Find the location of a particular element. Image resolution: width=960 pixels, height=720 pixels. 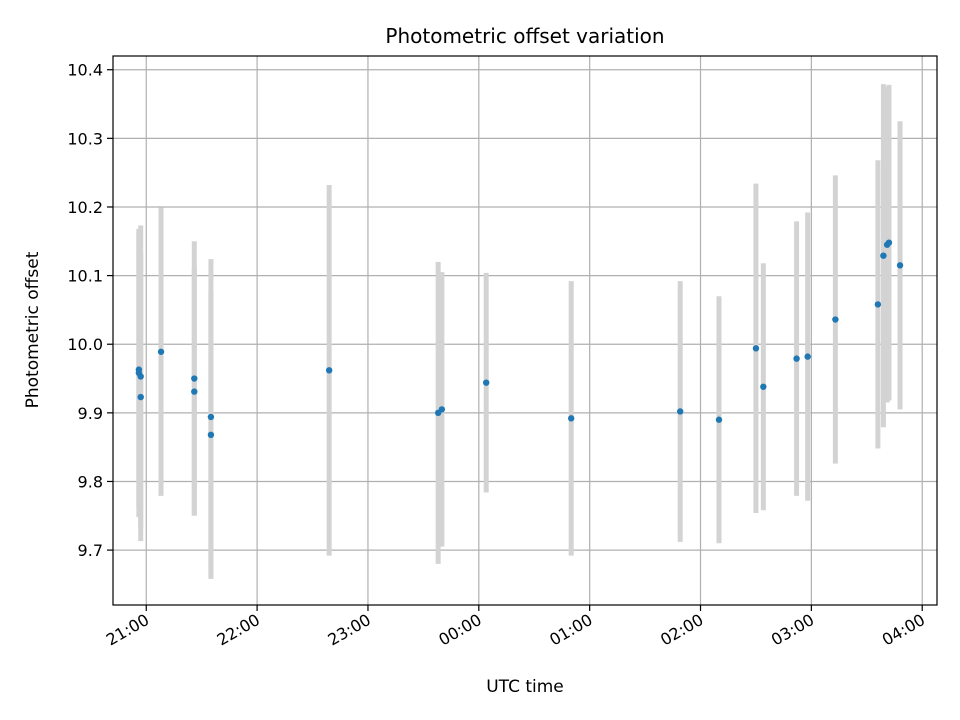

y-tick-label: 9.7 is located at coordinates (90, 550).